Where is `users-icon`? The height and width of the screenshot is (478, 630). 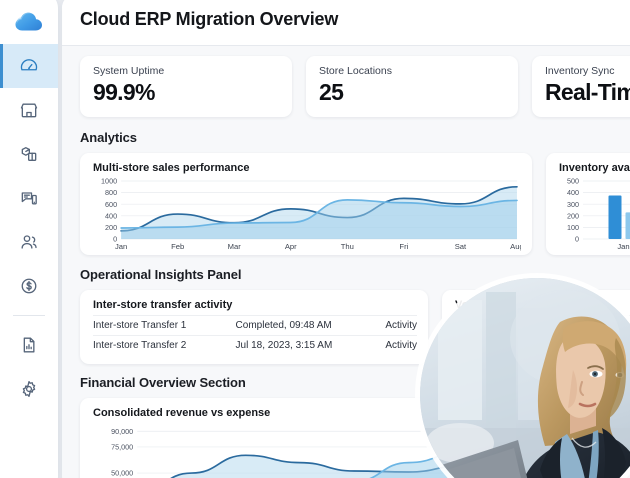 users-icon is located at coordinates (29, 242).